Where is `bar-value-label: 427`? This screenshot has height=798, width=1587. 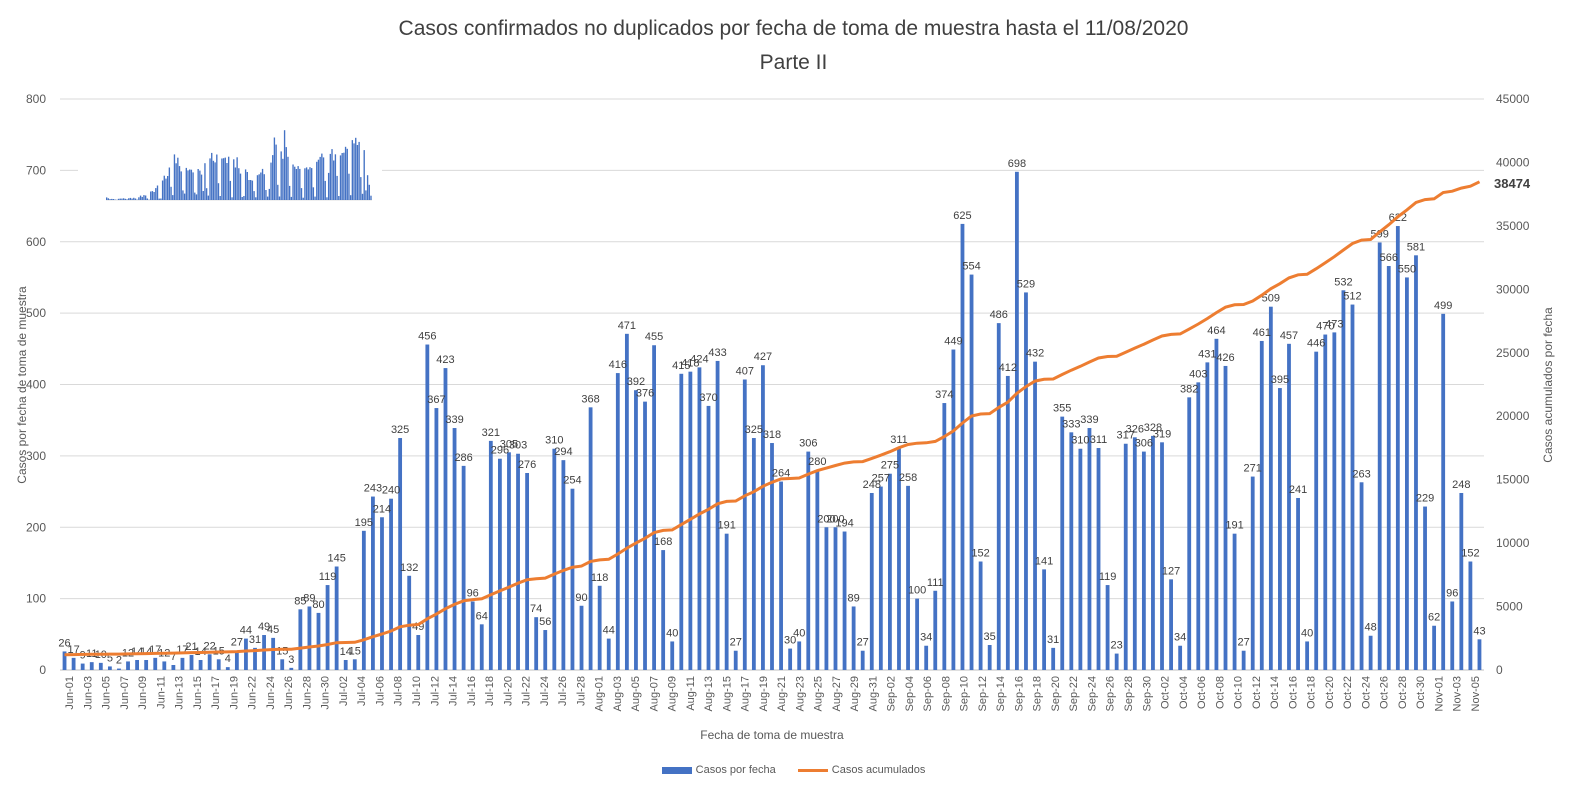
bar-value-label: 427 is located at coordinates (763, 357).